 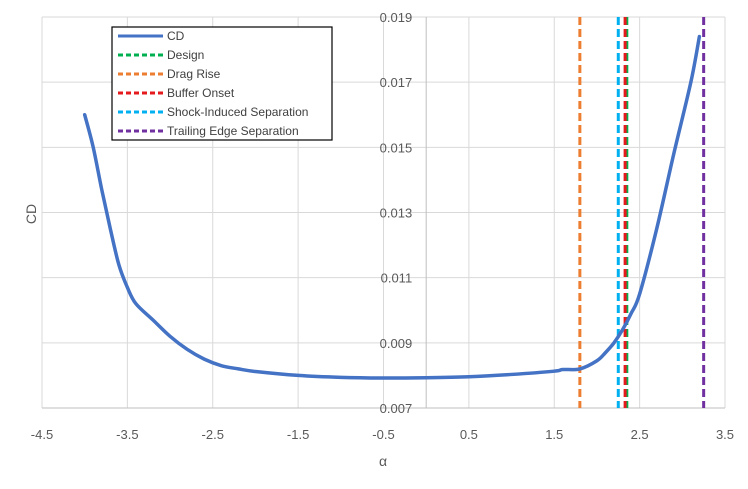 I want to click on y-tick-label: 0.009, so click(x=396, y=343).